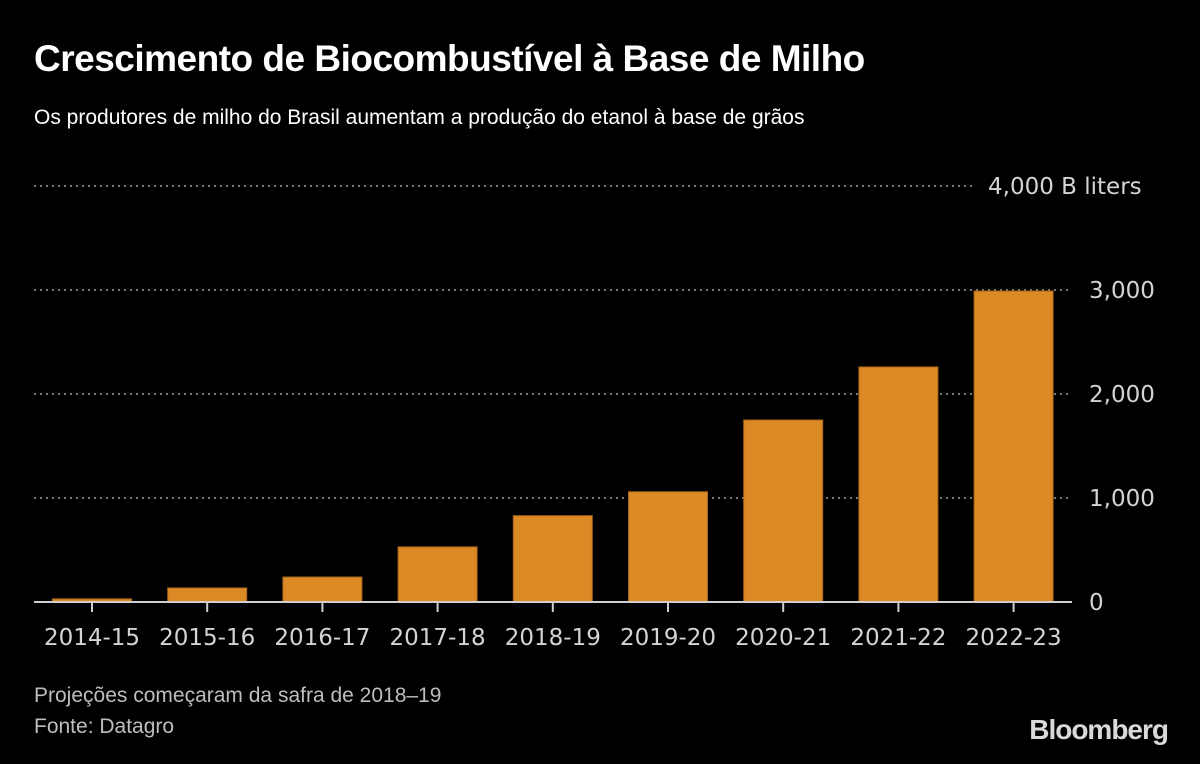  What do you see at coordinates (438, 638) in the screenshot?
I see `x-tick-label: 2017-18` at bounding box center [438, 638].